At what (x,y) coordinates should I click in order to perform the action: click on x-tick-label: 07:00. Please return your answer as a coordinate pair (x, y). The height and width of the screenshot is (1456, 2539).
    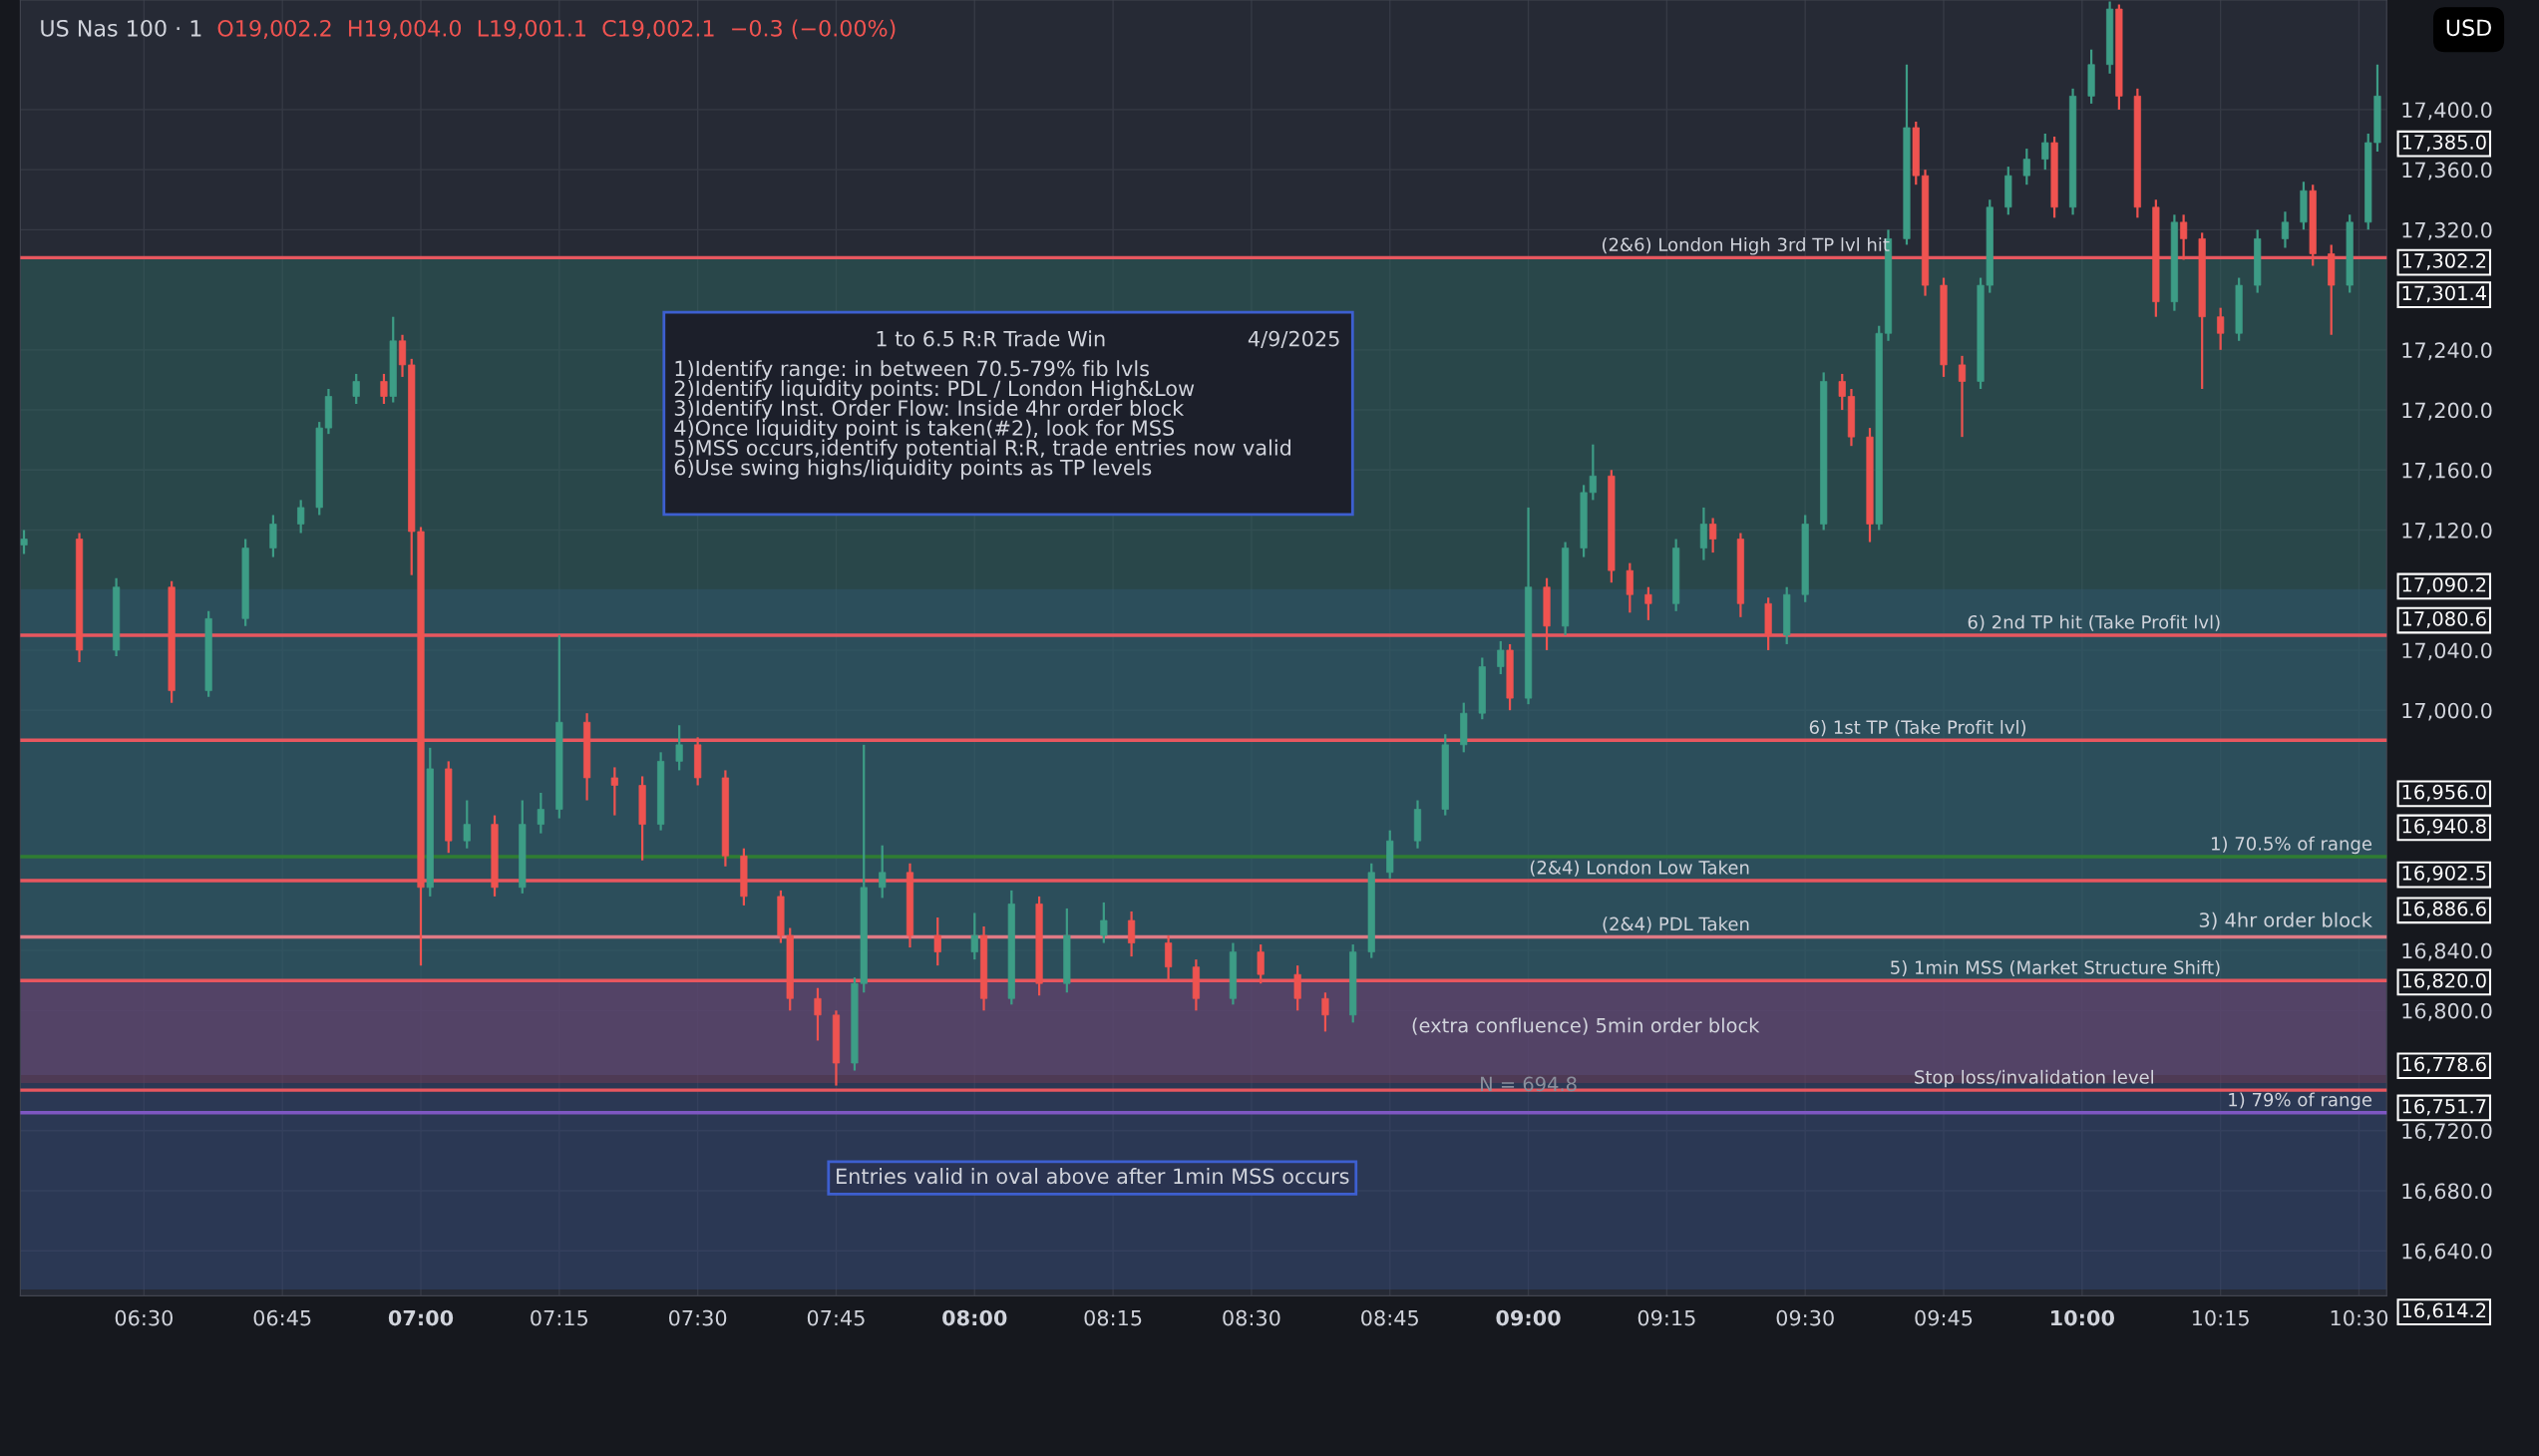
    Looking at the image, I should click on (421, 1317).